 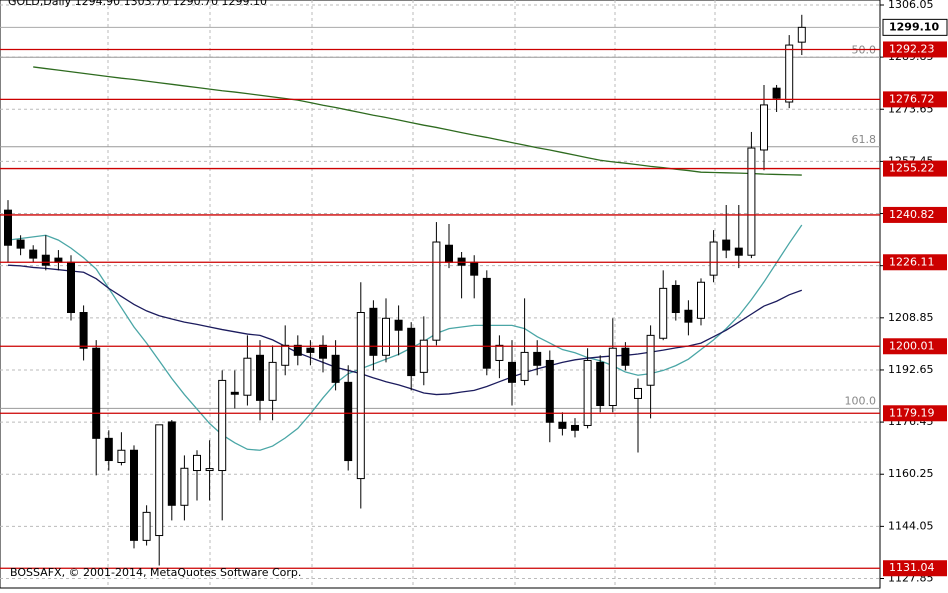 I want to click on level-label: 1240.82, so click(x=912, y=214).